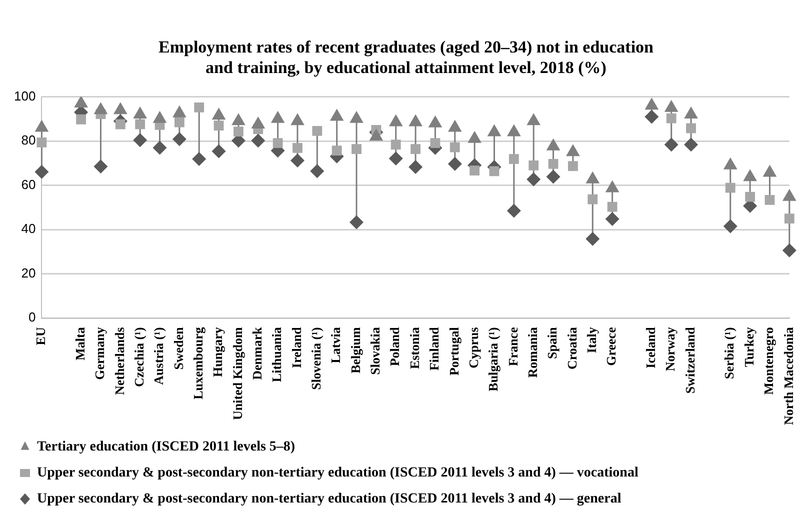 Image resolution: width=808 pixels, height=516 pixels. Describe the element at coordinates (40, 336) in the screenshot. I see `x-tick-label: EU` at that location.